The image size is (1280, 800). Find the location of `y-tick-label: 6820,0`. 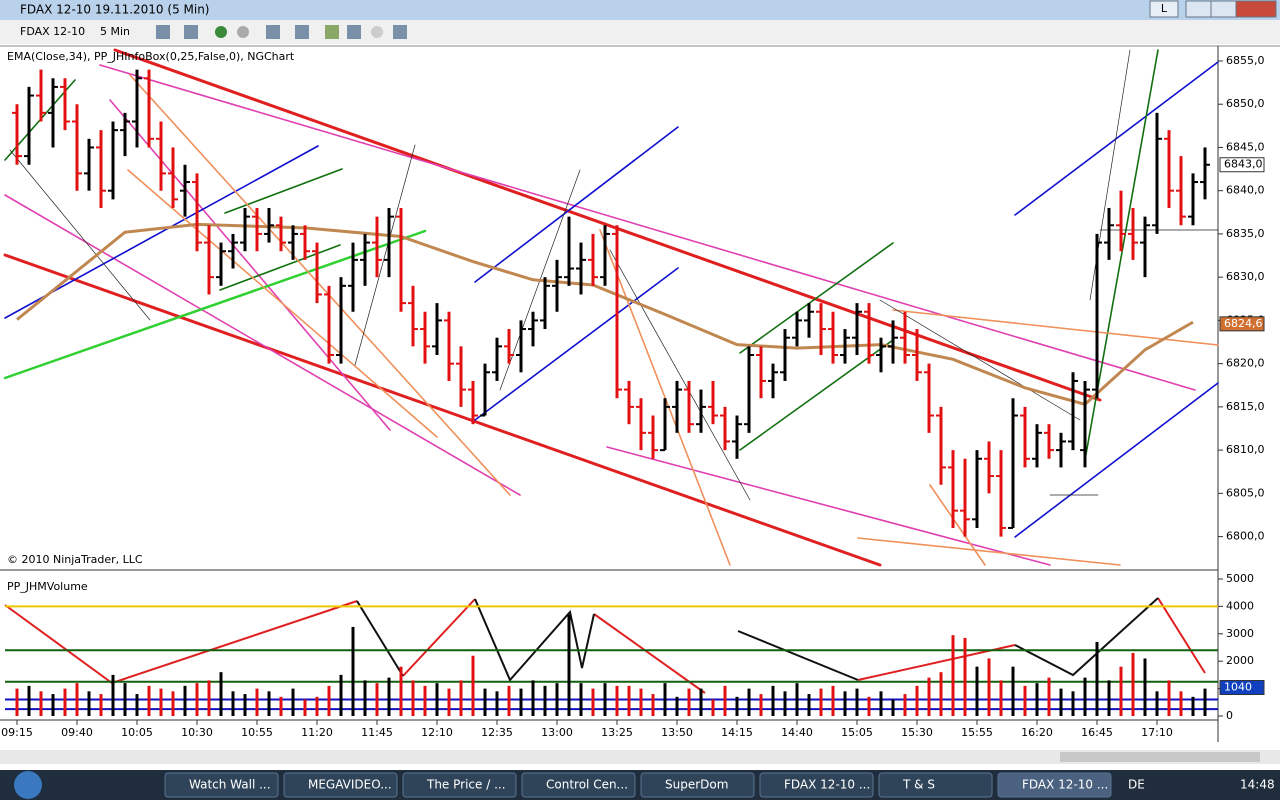

y-tick-label: 6820,0 is located at coordinates (1245, 363).